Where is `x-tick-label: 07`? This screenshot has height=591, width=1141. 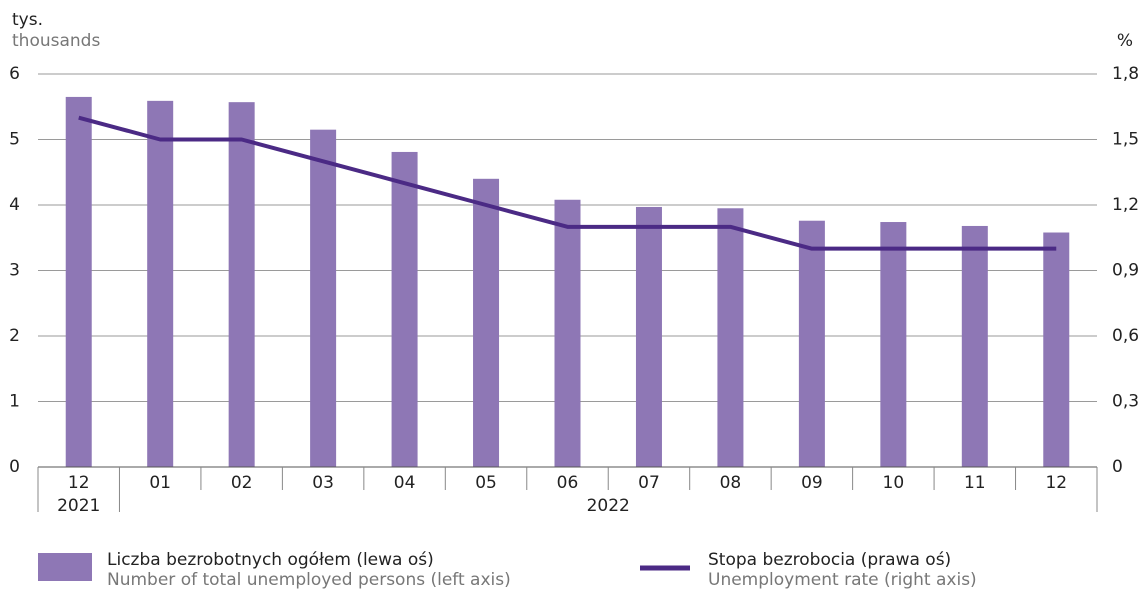 x-tick-label: 07 is located at coordinates (649, 483).